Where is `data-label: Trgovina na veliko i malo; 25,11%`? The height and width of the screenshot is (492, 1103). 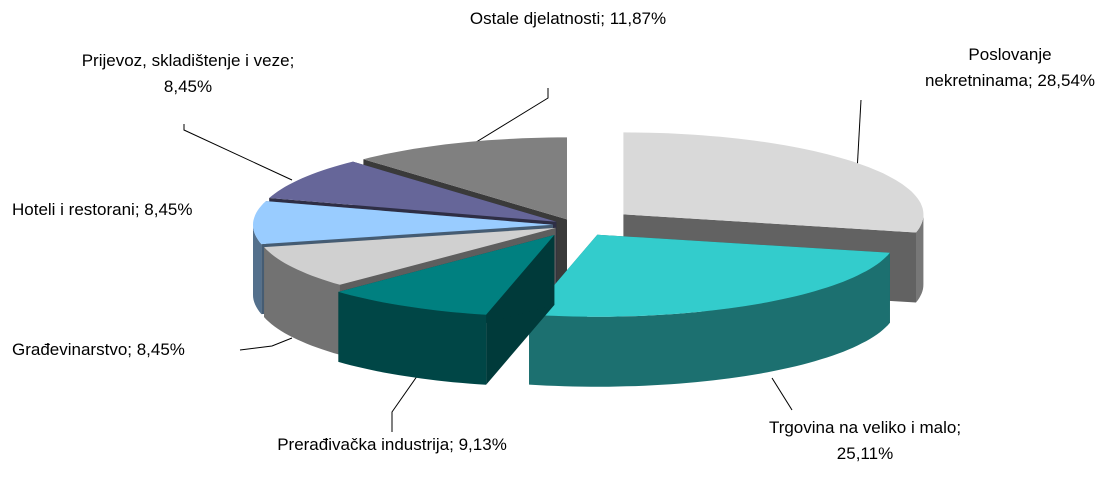 data-label: Trgovina na veliko i malo; 25,11% is located at coordinates (865, 440).